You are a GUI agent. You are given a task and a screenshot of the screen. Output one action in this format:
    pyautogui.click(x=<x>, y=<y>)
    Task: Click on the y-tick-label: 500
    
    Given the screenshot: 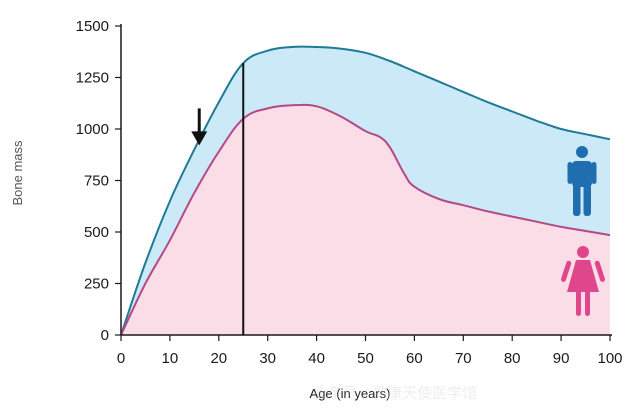 What is the action you would take?
    pyautogui.click(x=96, y=232)
    